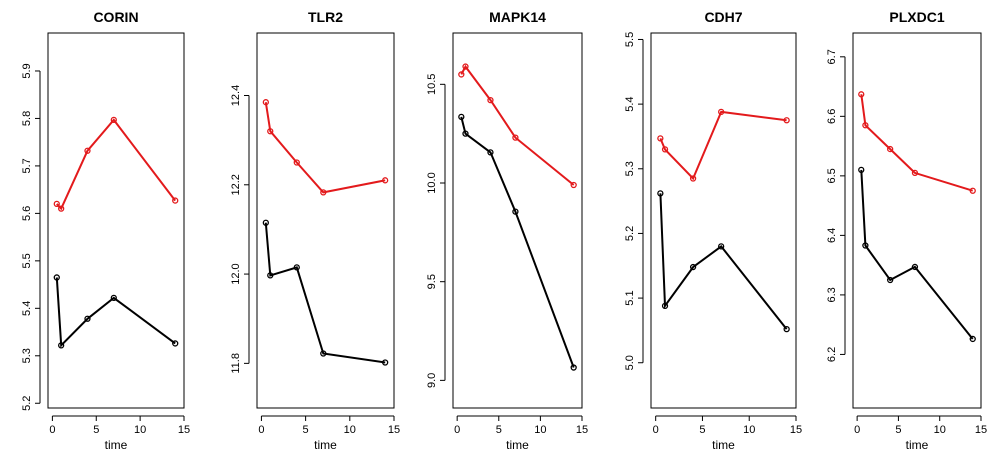  What do you see at coordinates (630, 362) in the screenshot?
I see `y-tick-label: 5.0` at bounding box center [630, 362].